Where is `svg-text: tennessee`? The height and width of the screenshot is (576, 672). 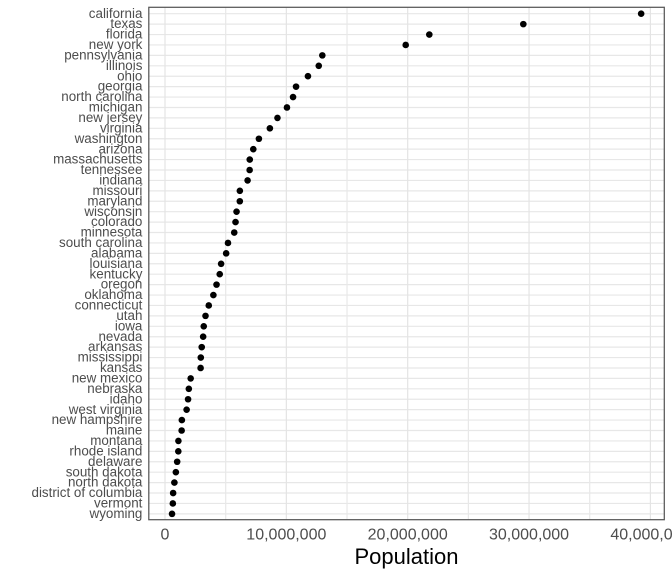 svg-text: tennessee is located at coordinates (112, 169).